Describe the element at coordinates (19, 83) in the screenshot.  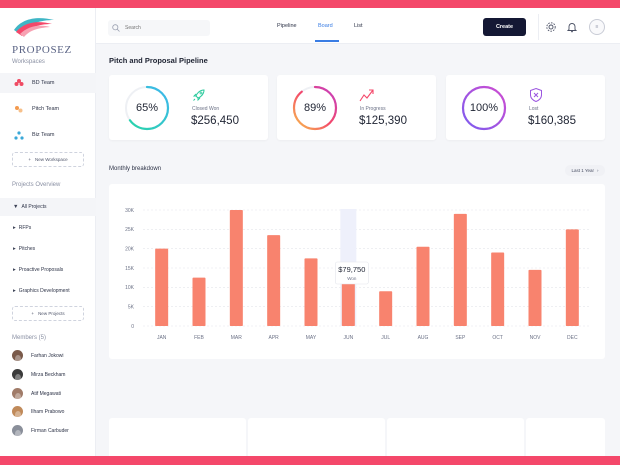
I see `team-red-icon` at that location.